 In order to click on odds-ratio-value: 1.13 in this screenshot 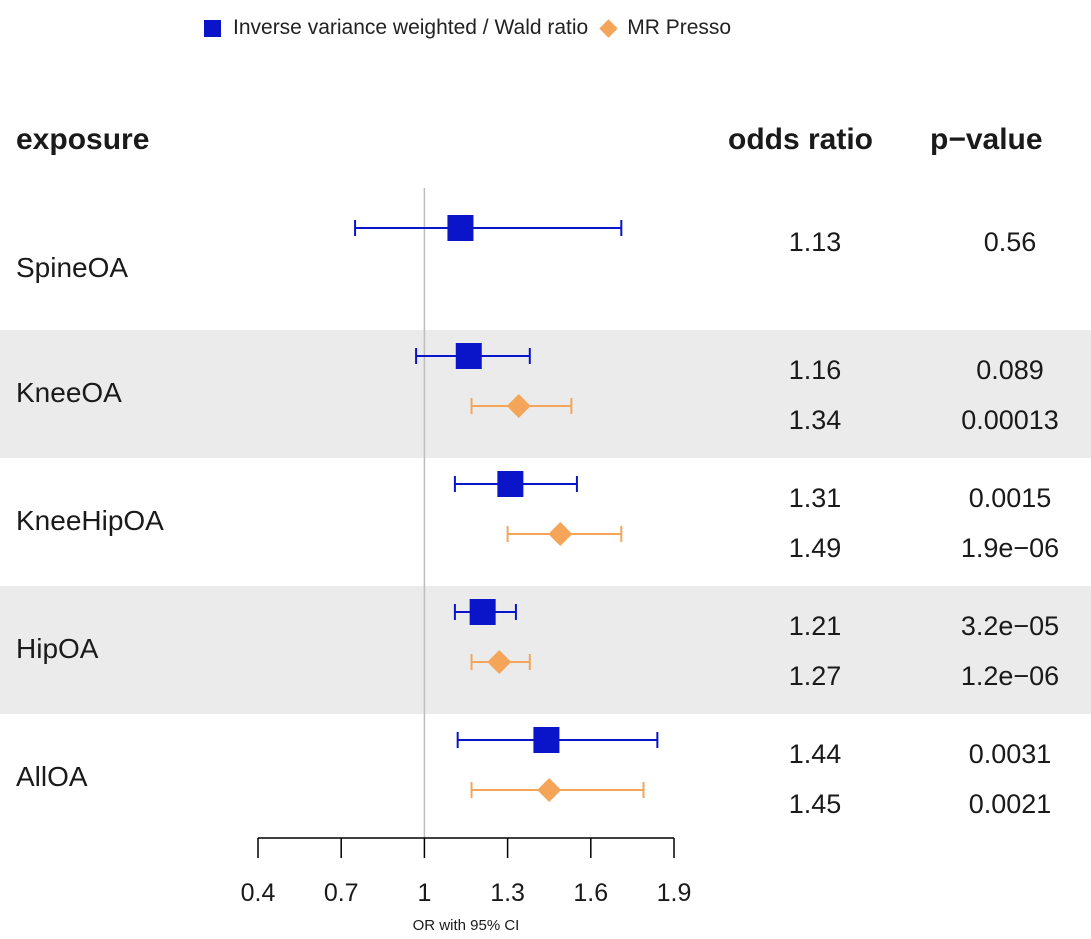, I will do `click(815, 242)`.